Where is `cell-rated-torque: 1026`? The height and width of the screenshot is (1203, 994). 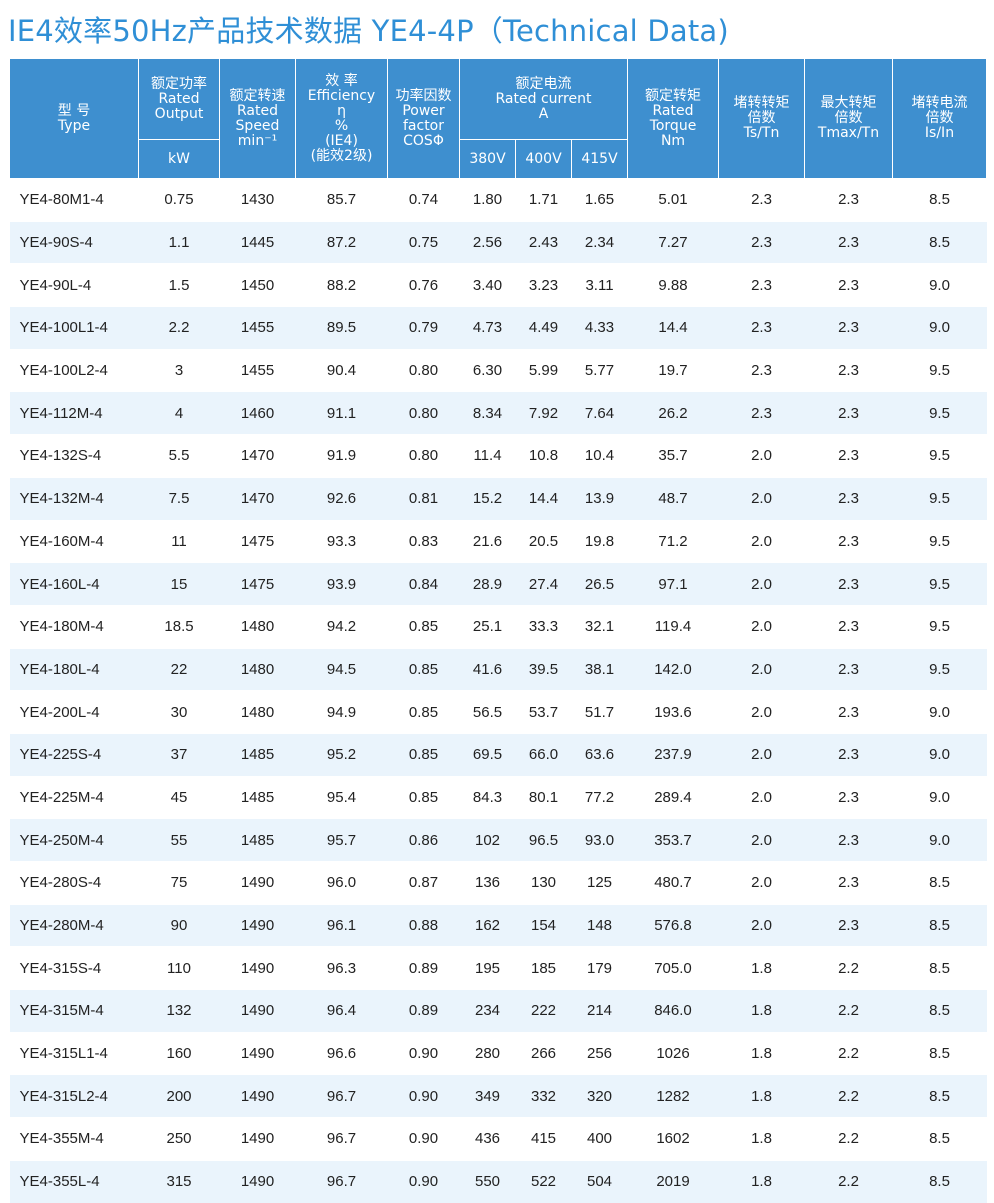 cell-rated-torque: 1026 is located at coordinates (673, 1053).